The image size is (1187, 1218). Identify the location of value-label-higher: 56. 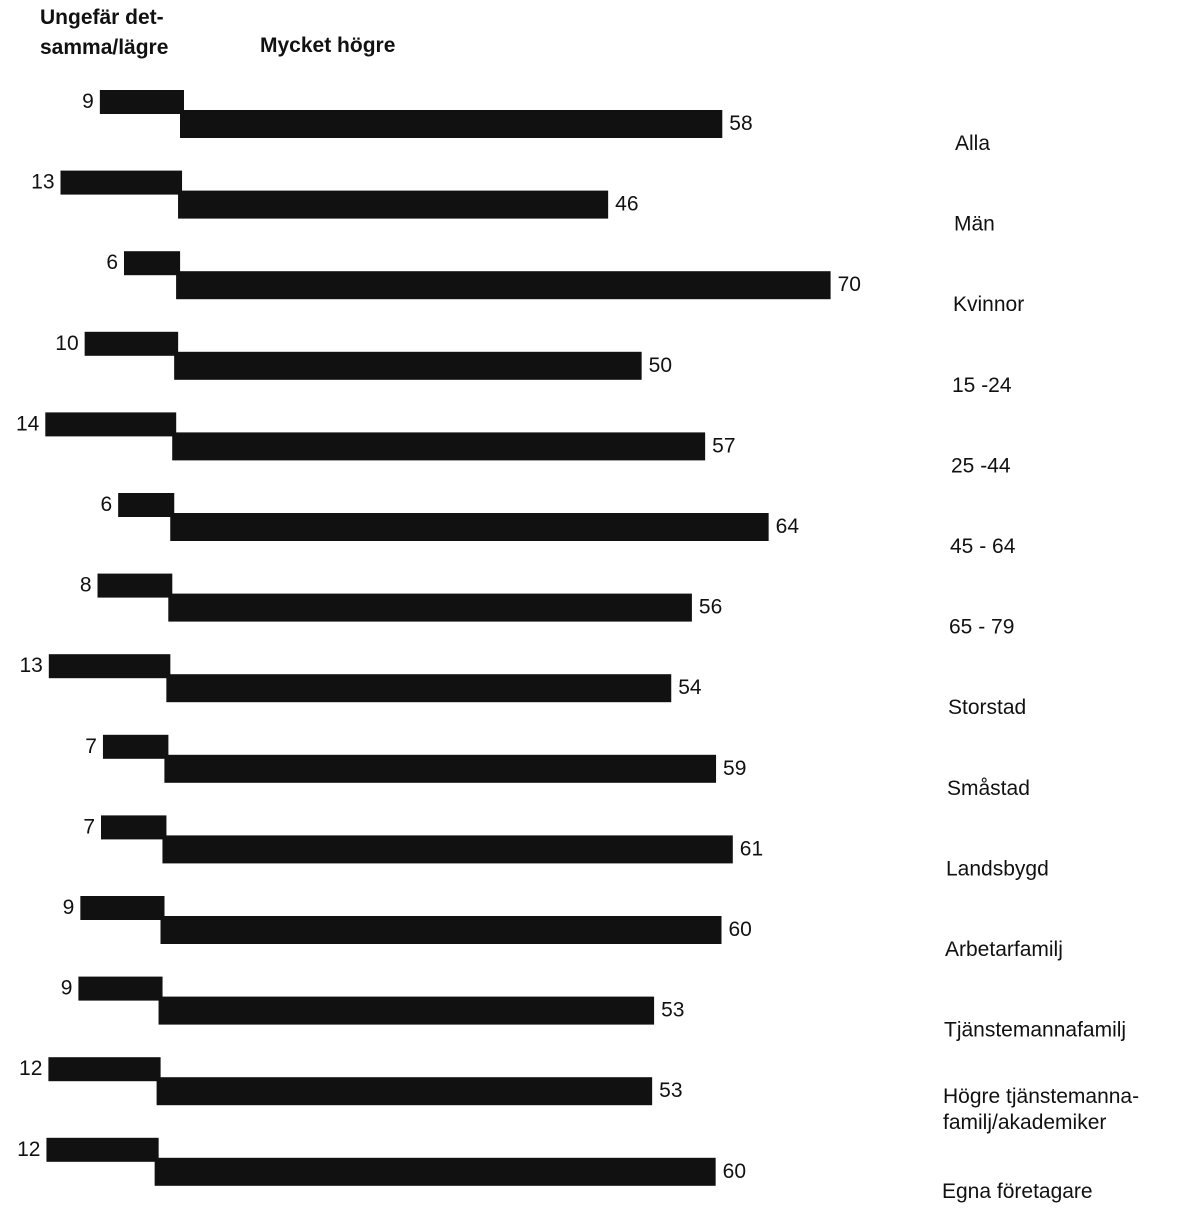
(710, 607).